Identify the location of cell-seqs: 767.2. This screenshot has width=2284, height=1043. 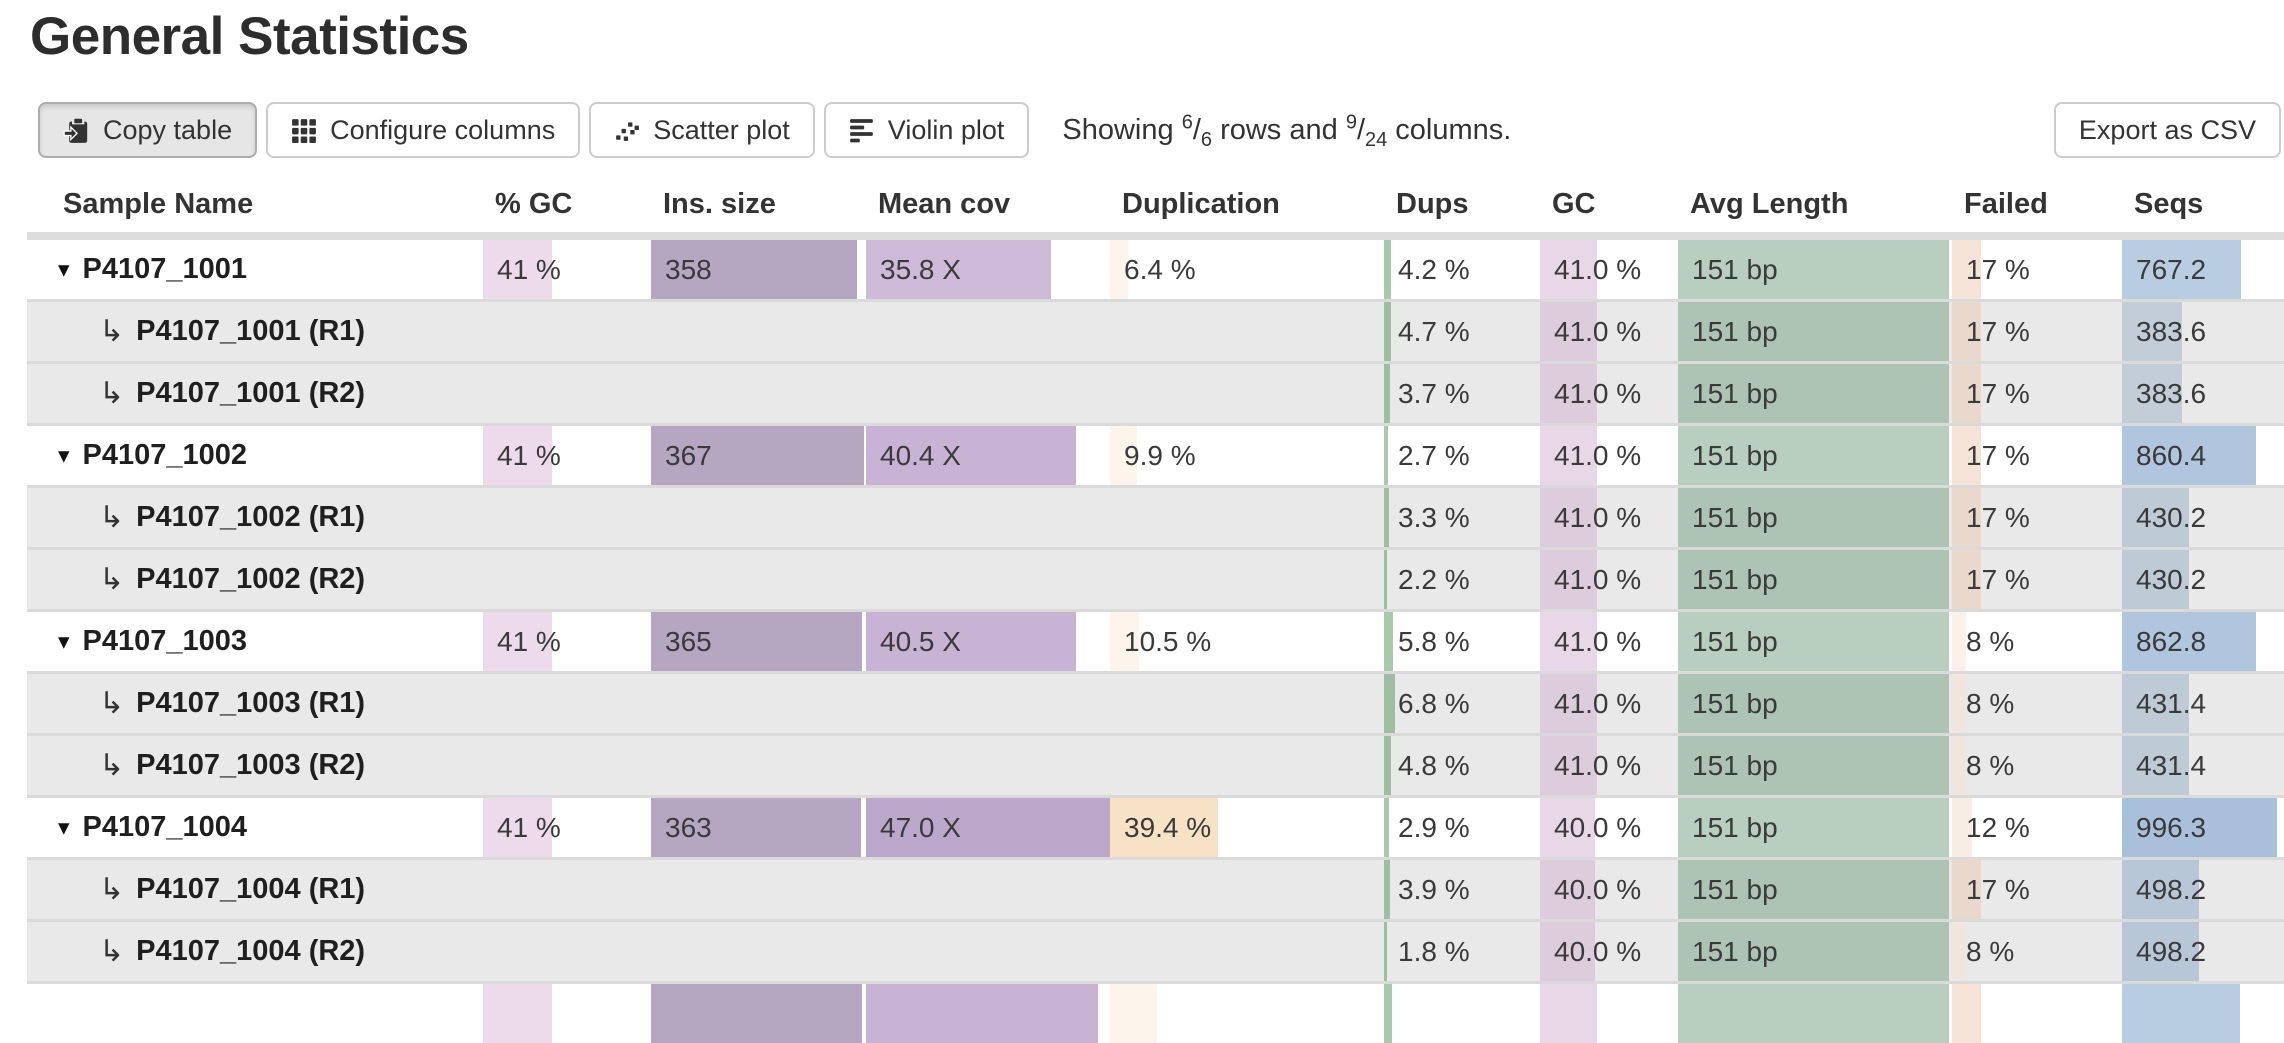
(2203, 269).